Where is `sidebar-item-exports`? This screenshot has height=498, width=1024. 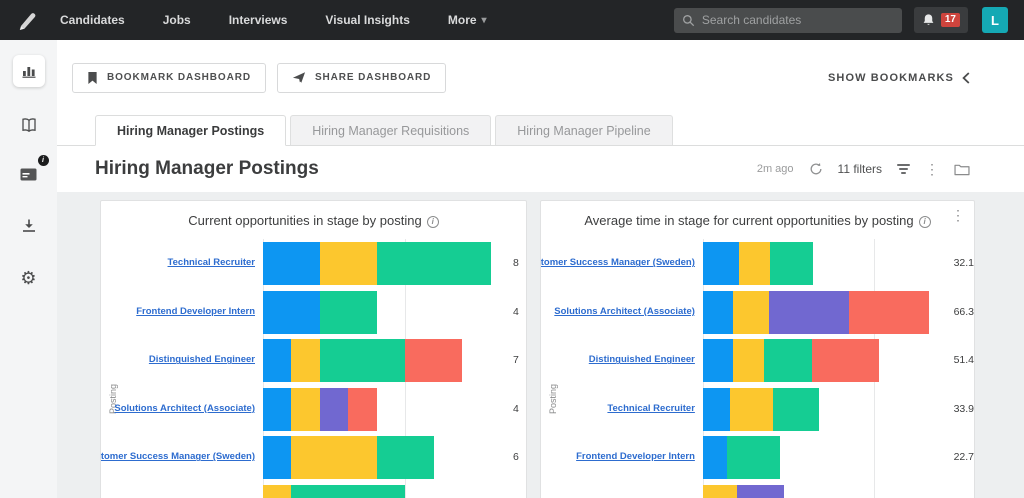
sidebar-item-exports is located at coordinates (29, 226).